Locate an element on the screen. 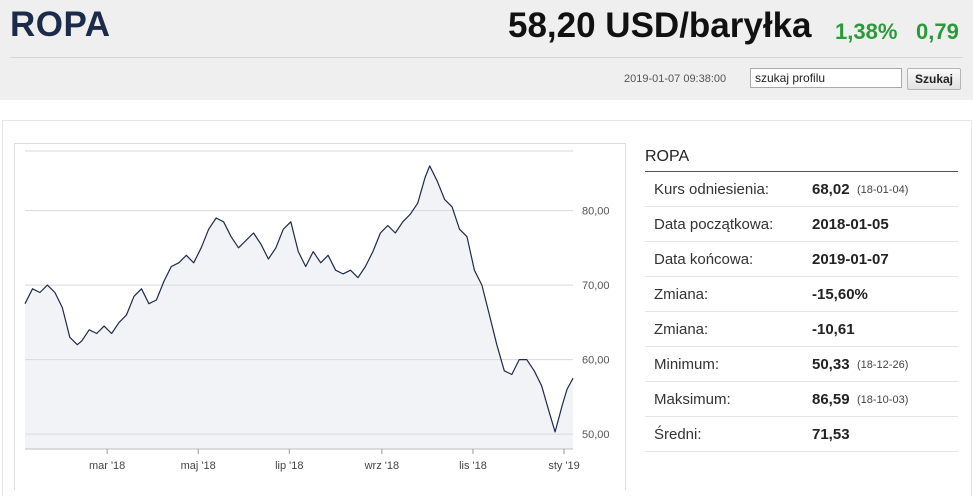  stats-row: Zmiana: -15,60% is located at coordinates (801, 294).